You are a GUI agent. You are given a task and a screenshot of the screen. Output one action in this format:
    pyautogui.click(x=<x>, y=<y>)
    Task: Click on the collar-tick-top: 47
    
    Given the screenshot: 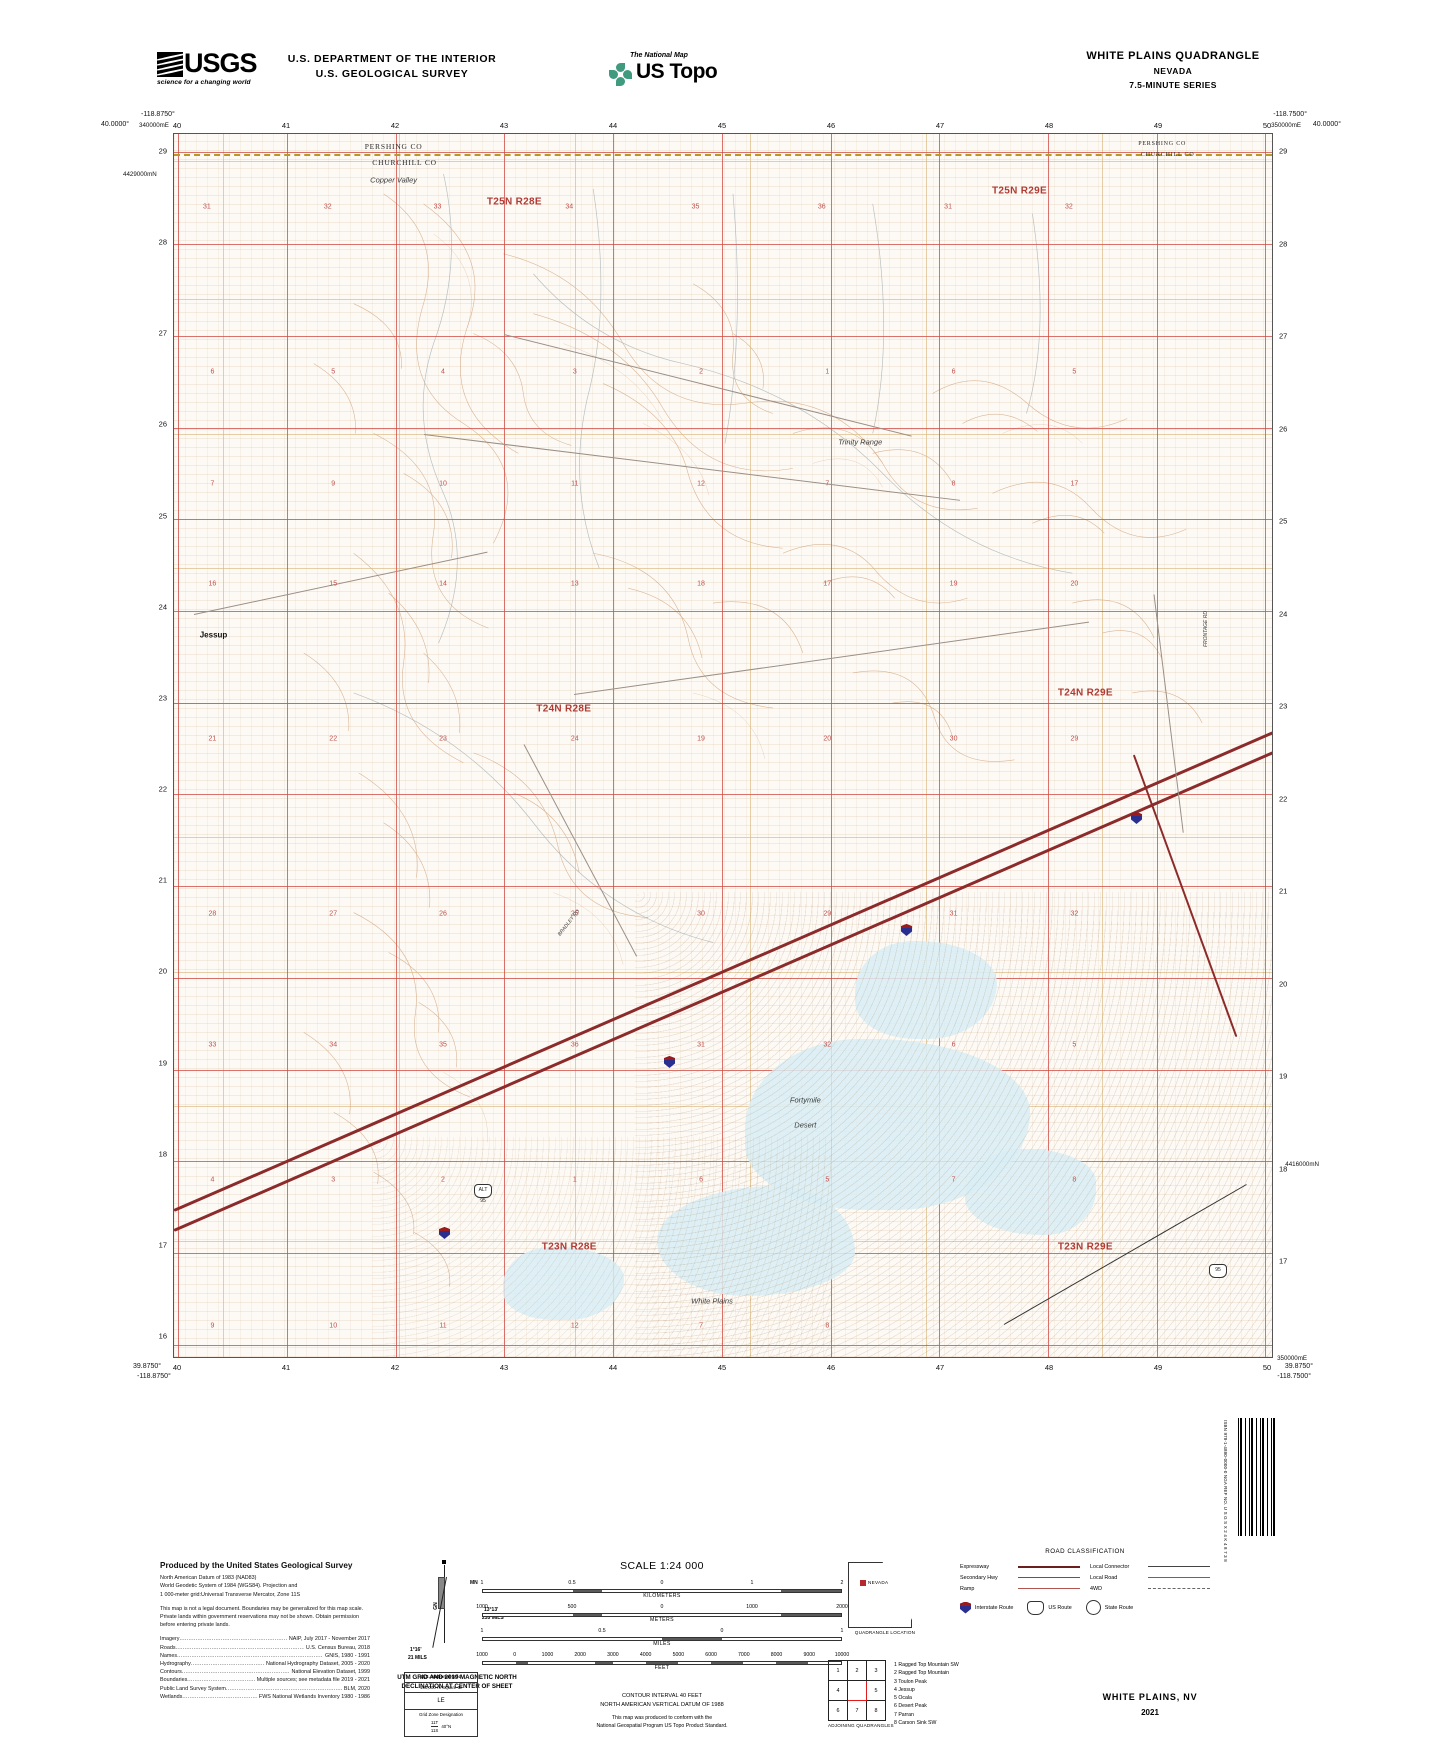 What is the action you would take?
    pyautogui.click(x=940, y=125)
    